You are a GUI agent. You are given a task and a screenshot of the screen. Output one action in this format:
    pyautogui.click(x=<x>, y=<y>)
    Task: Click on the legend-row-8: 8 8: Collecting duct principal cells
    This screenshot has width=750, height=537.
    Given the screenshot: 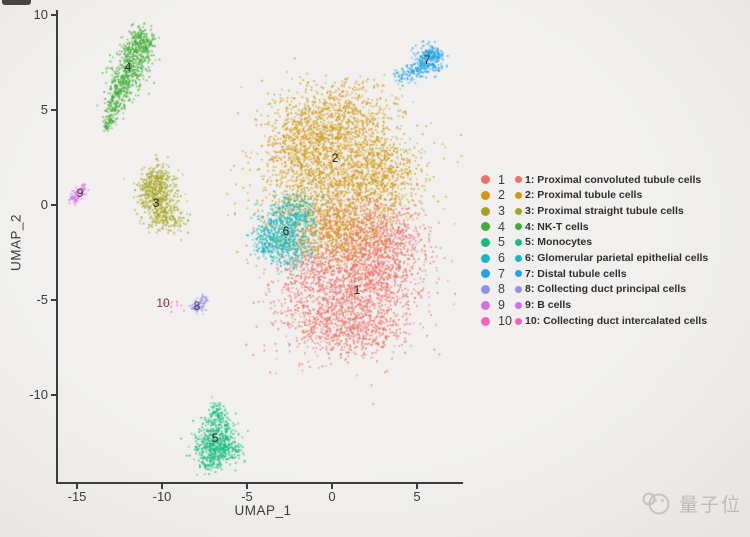 What is the action you would take?
    pyautogui.click(x=594, y=290)
    